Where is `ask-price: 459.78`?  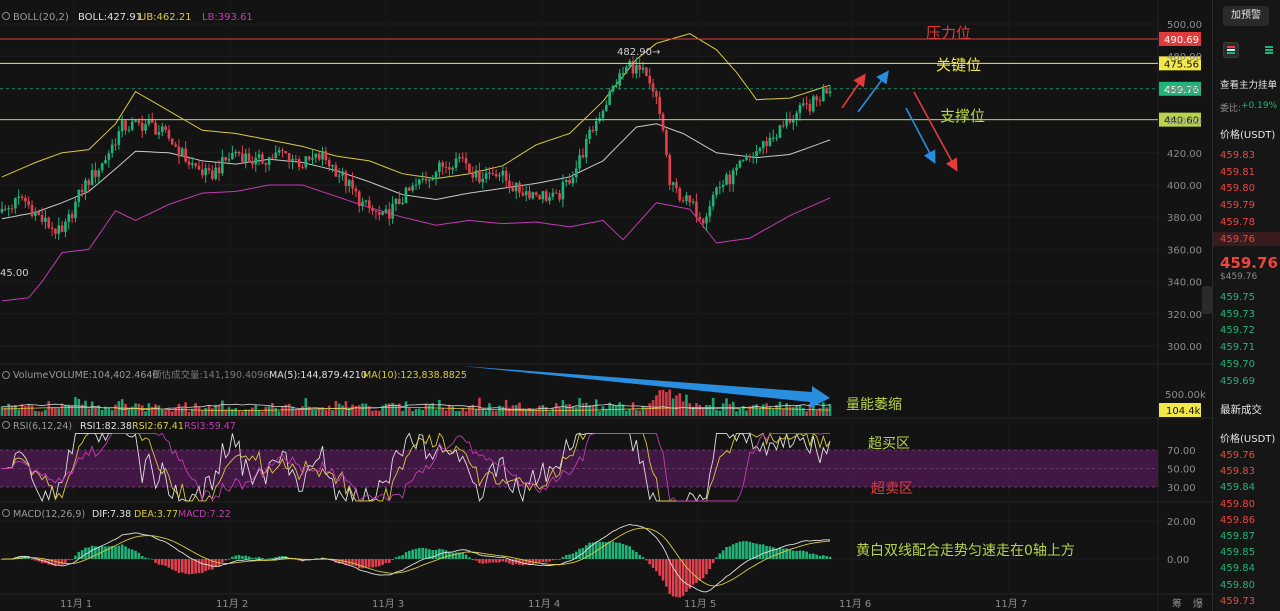 ask-price: 459.78 is located at coordinates (1237, 222).